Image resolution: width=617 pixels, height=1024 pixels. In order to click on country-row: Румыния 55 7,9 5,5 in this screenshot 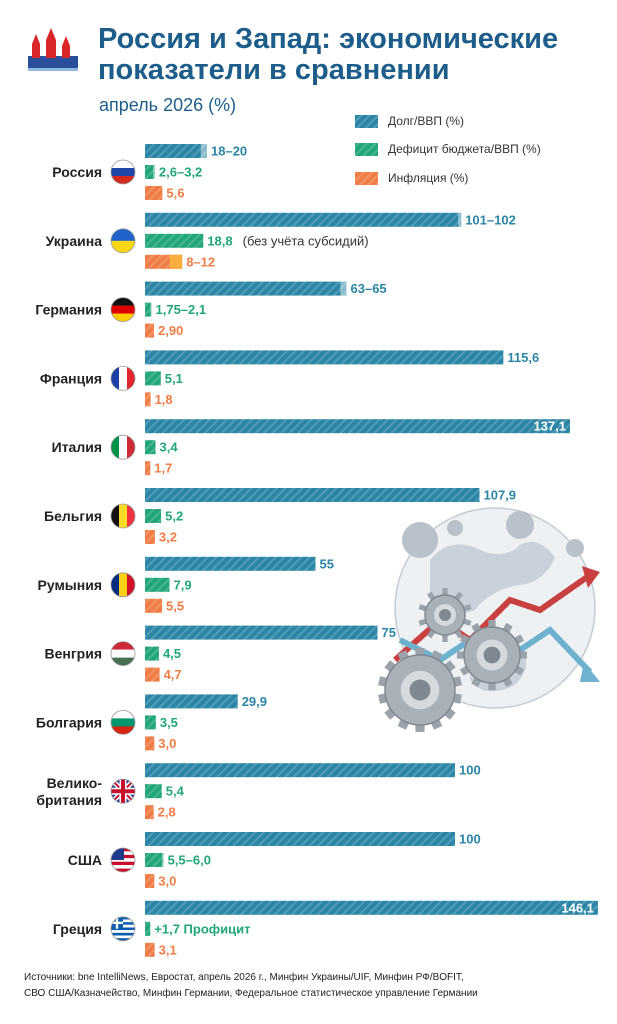, I will do `click(186, 584)`.